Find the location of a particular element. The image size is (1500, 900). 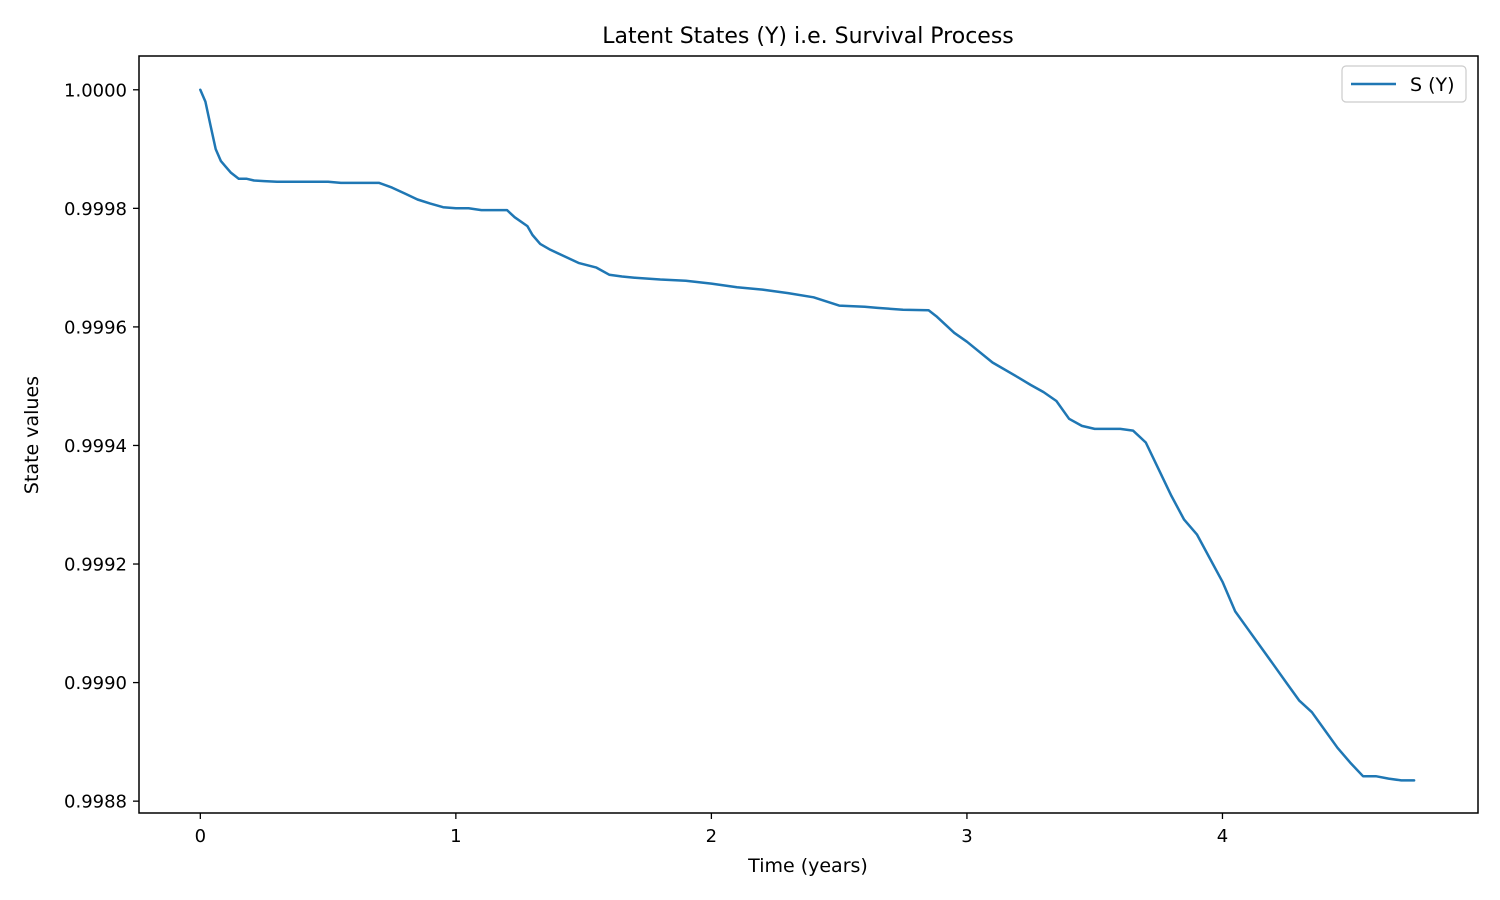

x-tick-label: 1 is located at coordinates (455, 836).